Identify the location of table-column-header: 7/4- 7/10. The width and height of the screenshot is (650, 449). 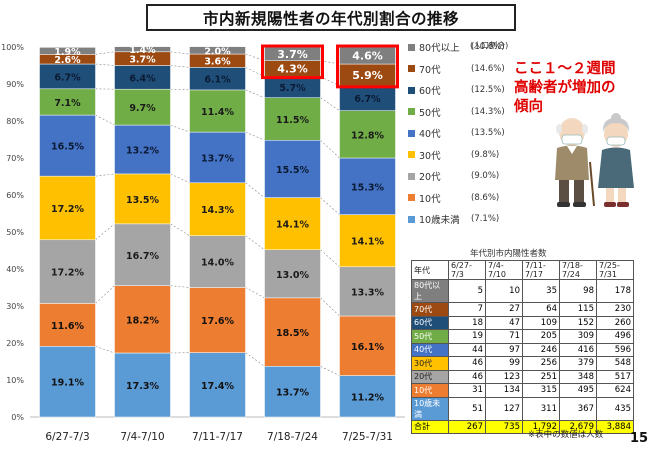
(504, 270).